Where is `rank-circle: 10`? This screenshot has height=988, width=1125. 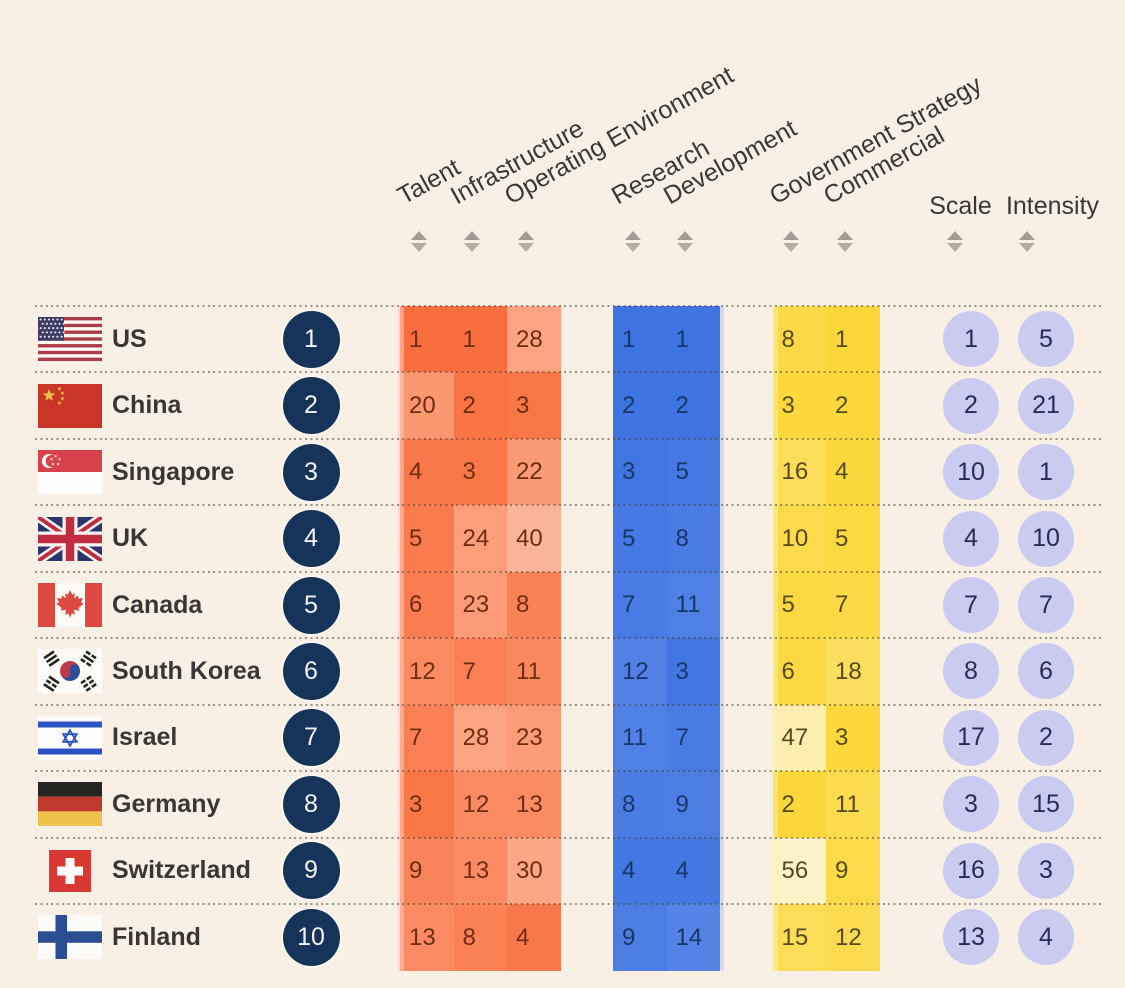
rank-circle: 10 is located at coordinates (311, 937).